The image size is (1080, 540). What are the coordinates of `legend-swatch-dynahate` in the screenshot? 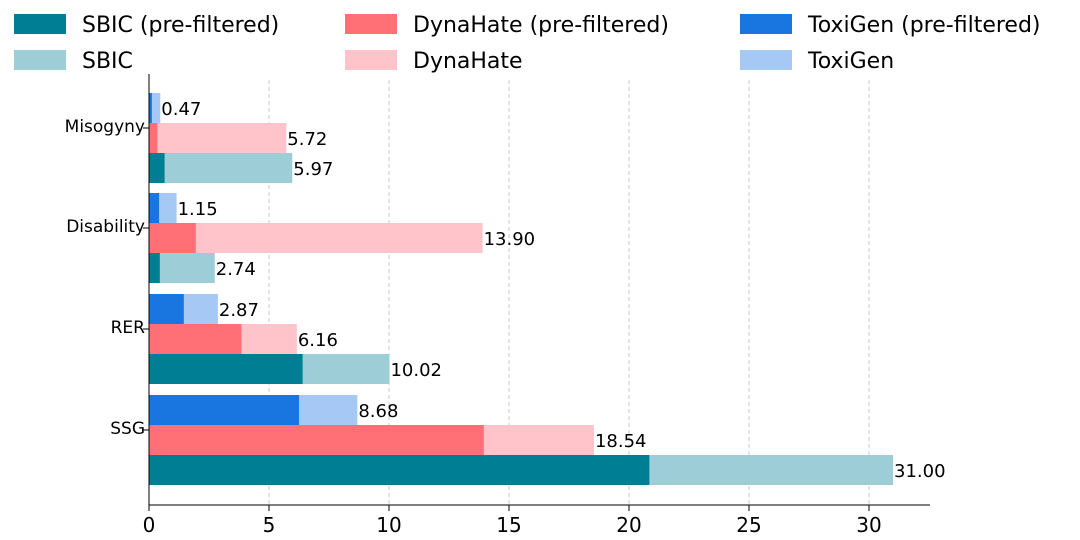 It's located at (371, 60).